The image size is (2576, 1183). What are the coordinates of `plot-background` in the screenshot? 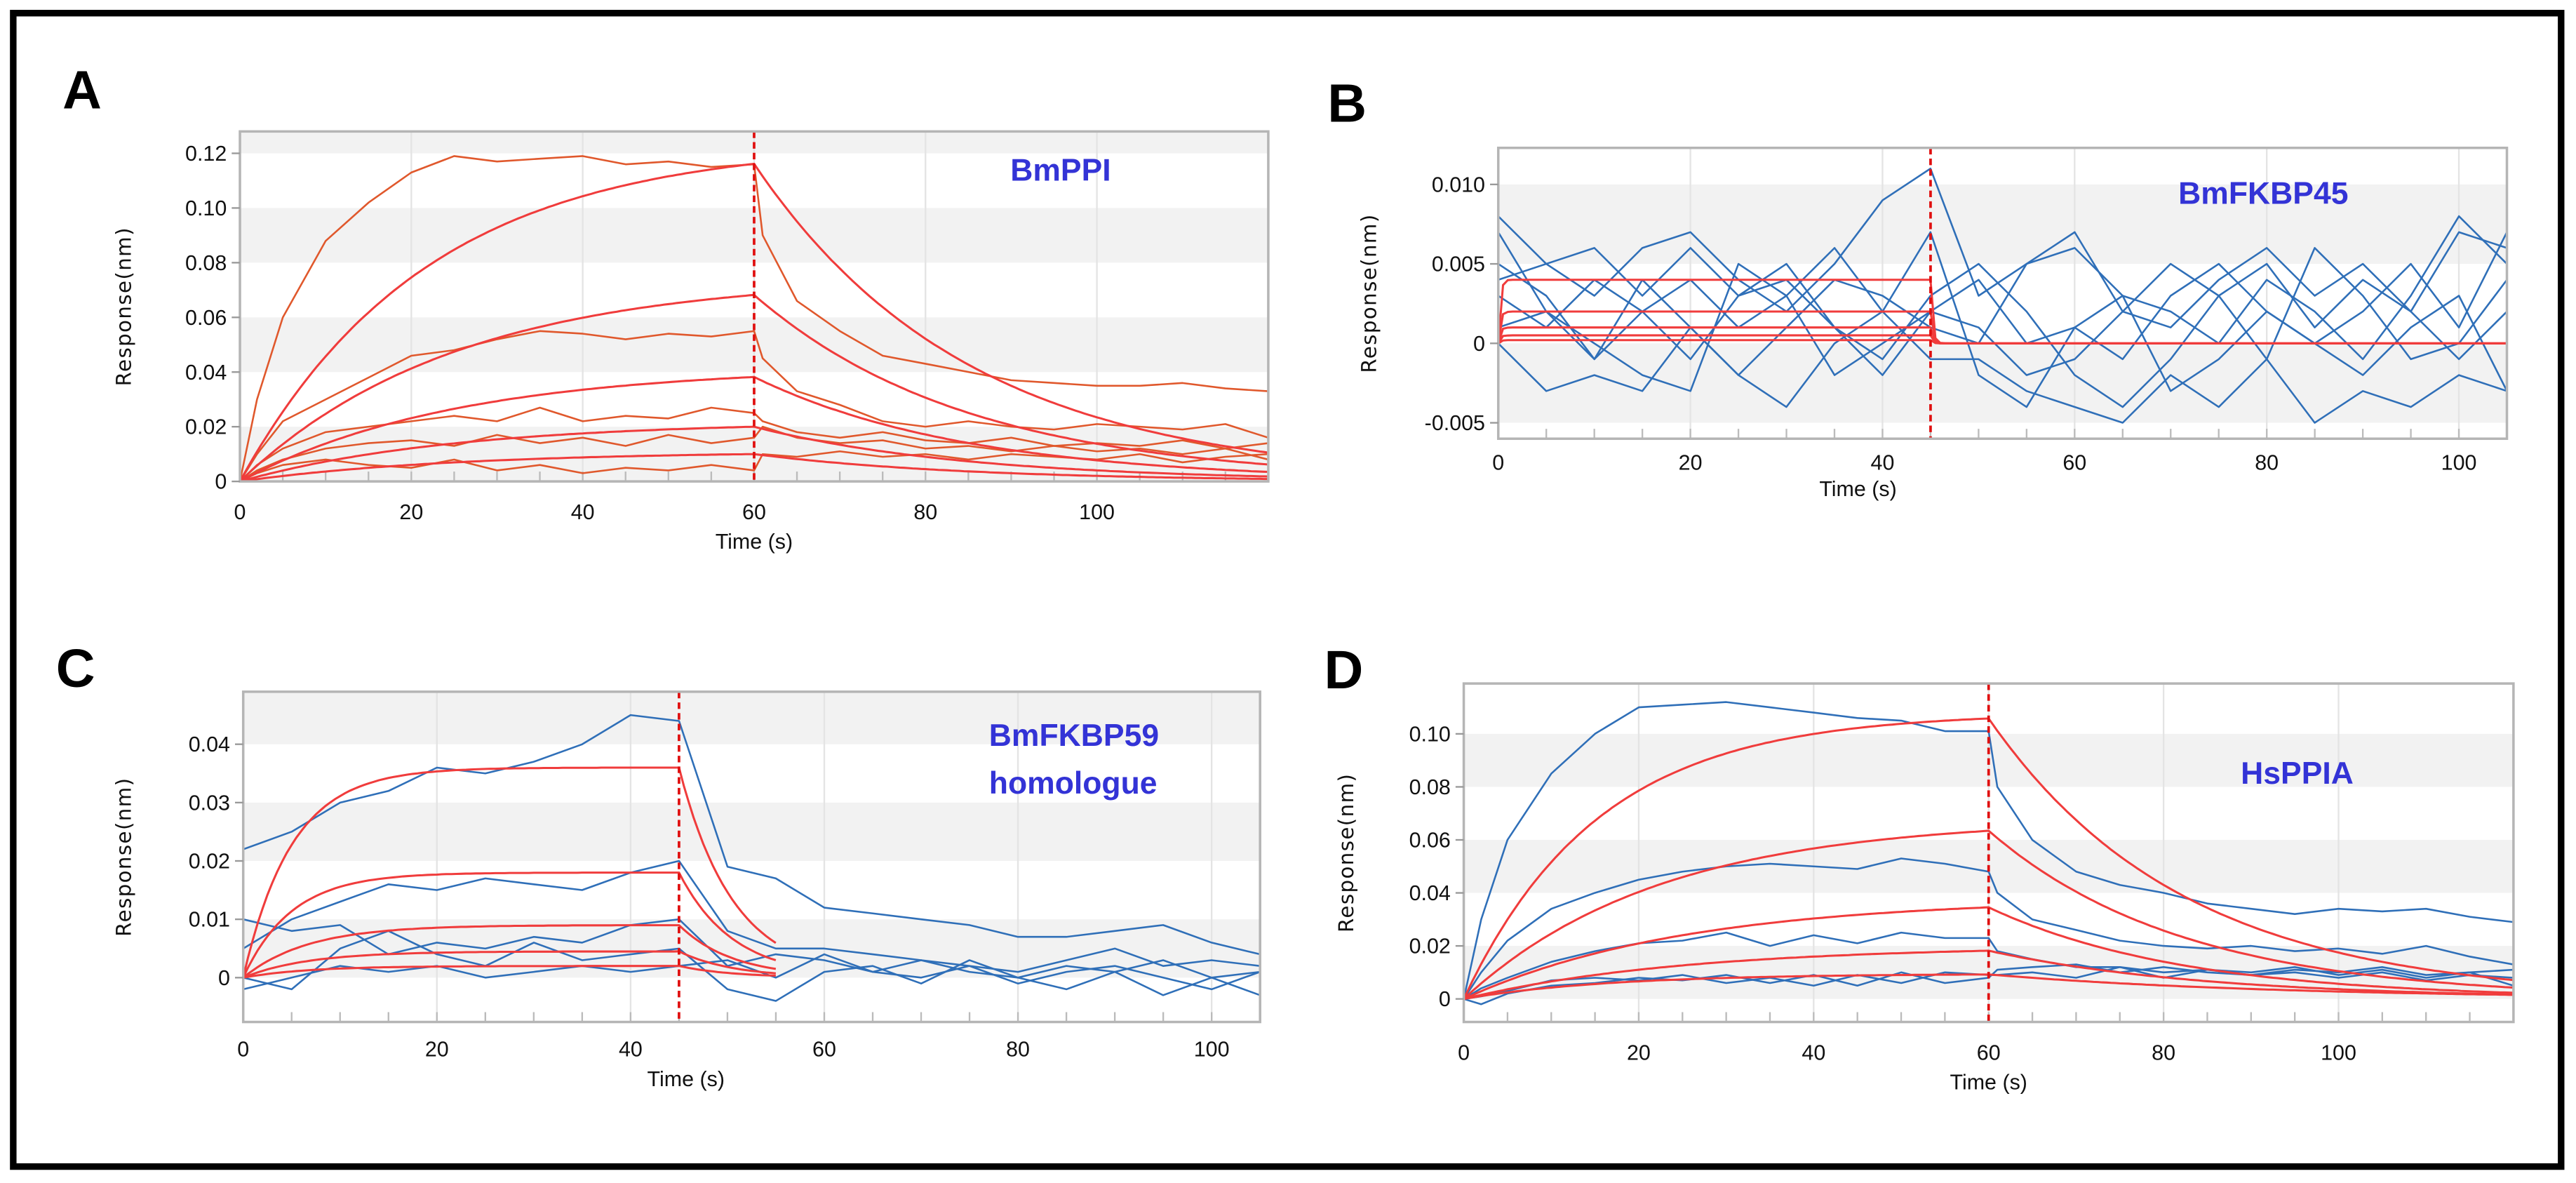 It's located at (2002, 293).